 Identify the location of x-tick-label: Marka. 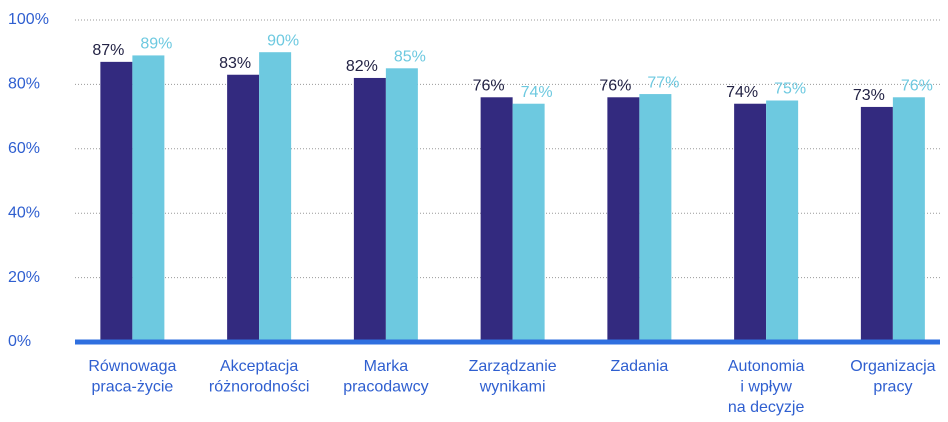
(386, 366).